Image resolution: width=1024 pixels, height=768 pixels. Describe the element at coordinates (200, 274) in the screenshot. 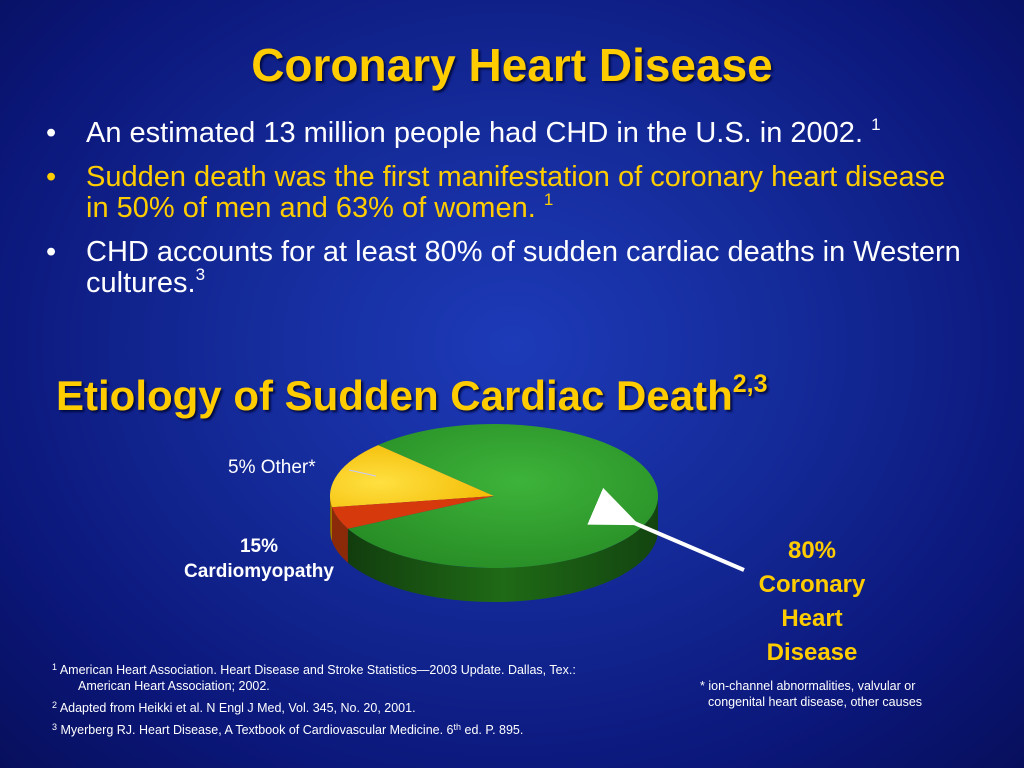

I see `bullet-reference: 3` at that location.